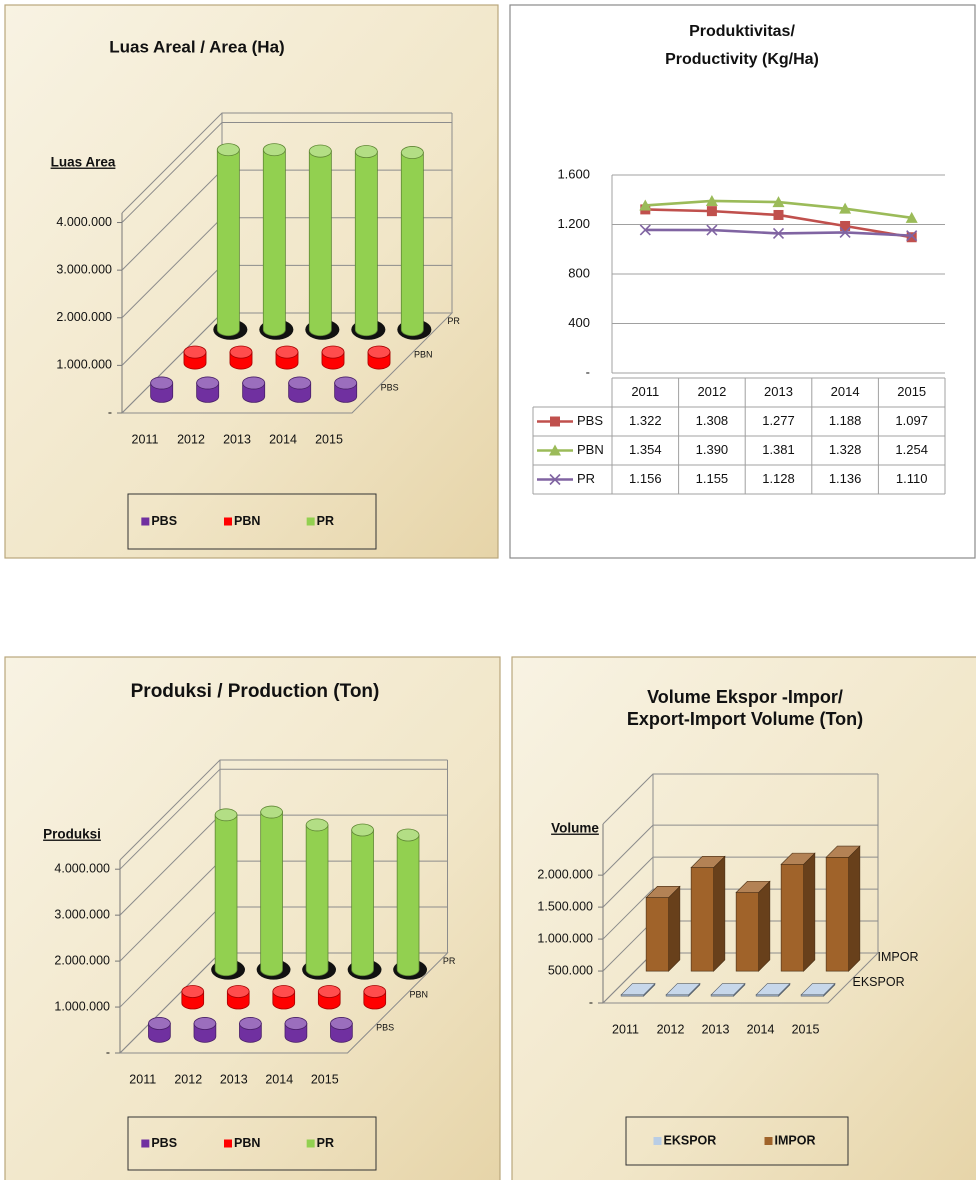 Image resolution: width=976 pixels, height=1180 pixels. I want to click on table-value: 1.322, so click(645, 420).